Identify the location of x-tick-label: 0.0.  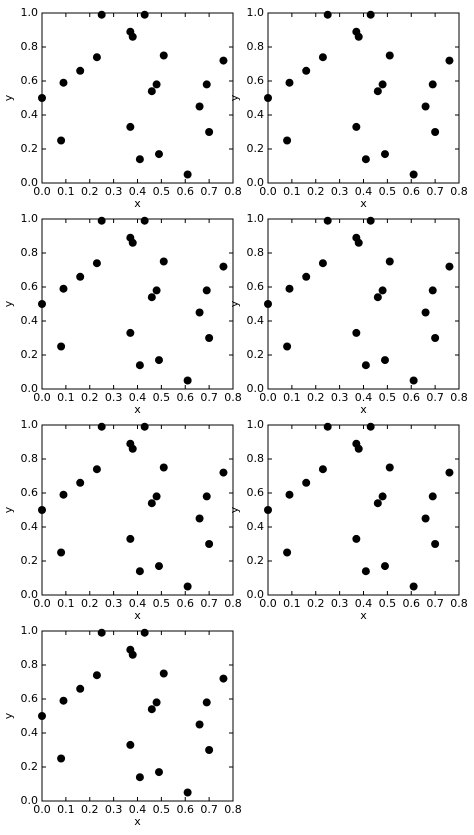
(268, 603).